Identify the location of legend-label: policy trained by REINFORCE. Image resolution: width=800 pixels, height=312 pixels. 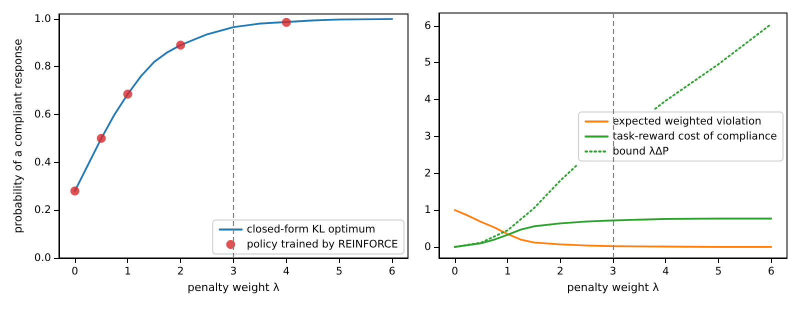
(322, 244).